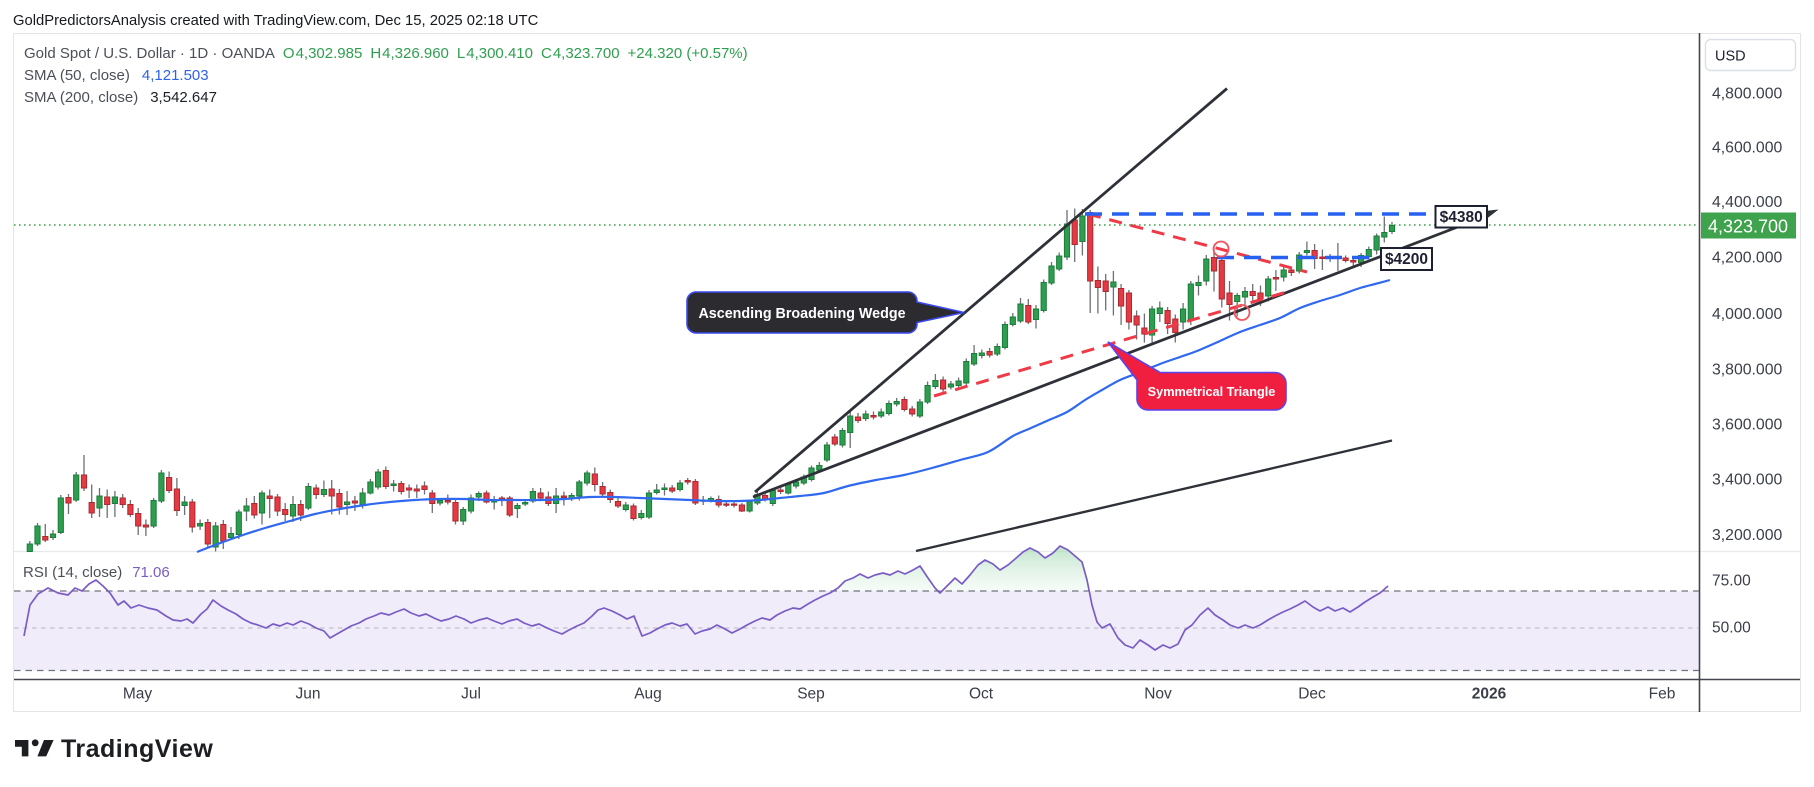 This screenshot has height=787, width=1814. I want to click on svg-text: 4,200.000, so click(1747, 258).